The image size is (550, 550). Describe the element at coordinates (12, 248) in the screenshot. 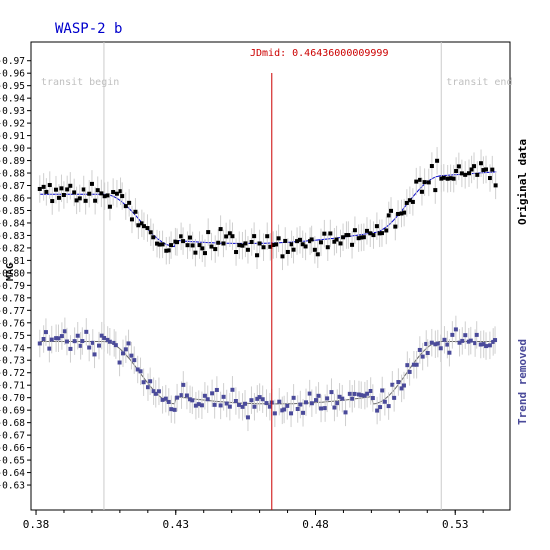

I see `y-tick-label: -0.82` at that location.